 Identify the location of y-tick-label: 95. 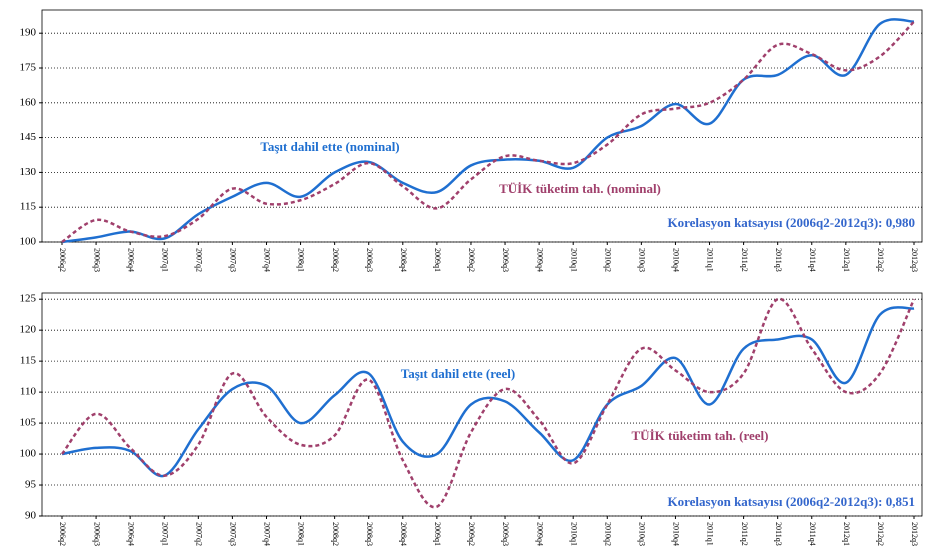
(31, 485).